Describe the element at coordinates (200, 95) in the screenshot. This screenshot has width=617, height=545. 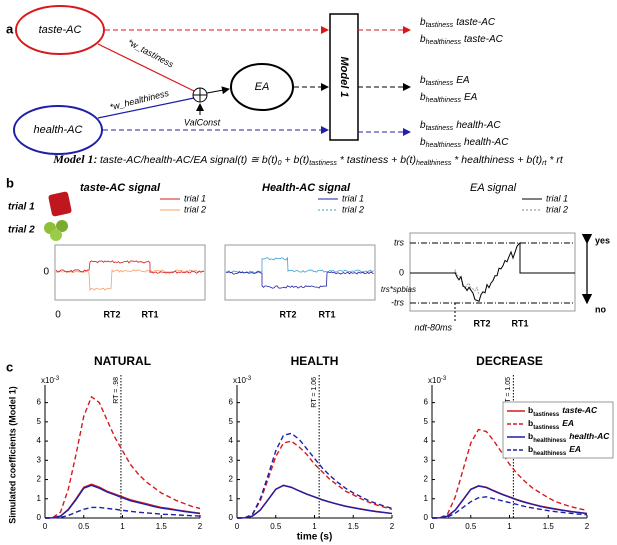
I see `sum-sign` at that location.